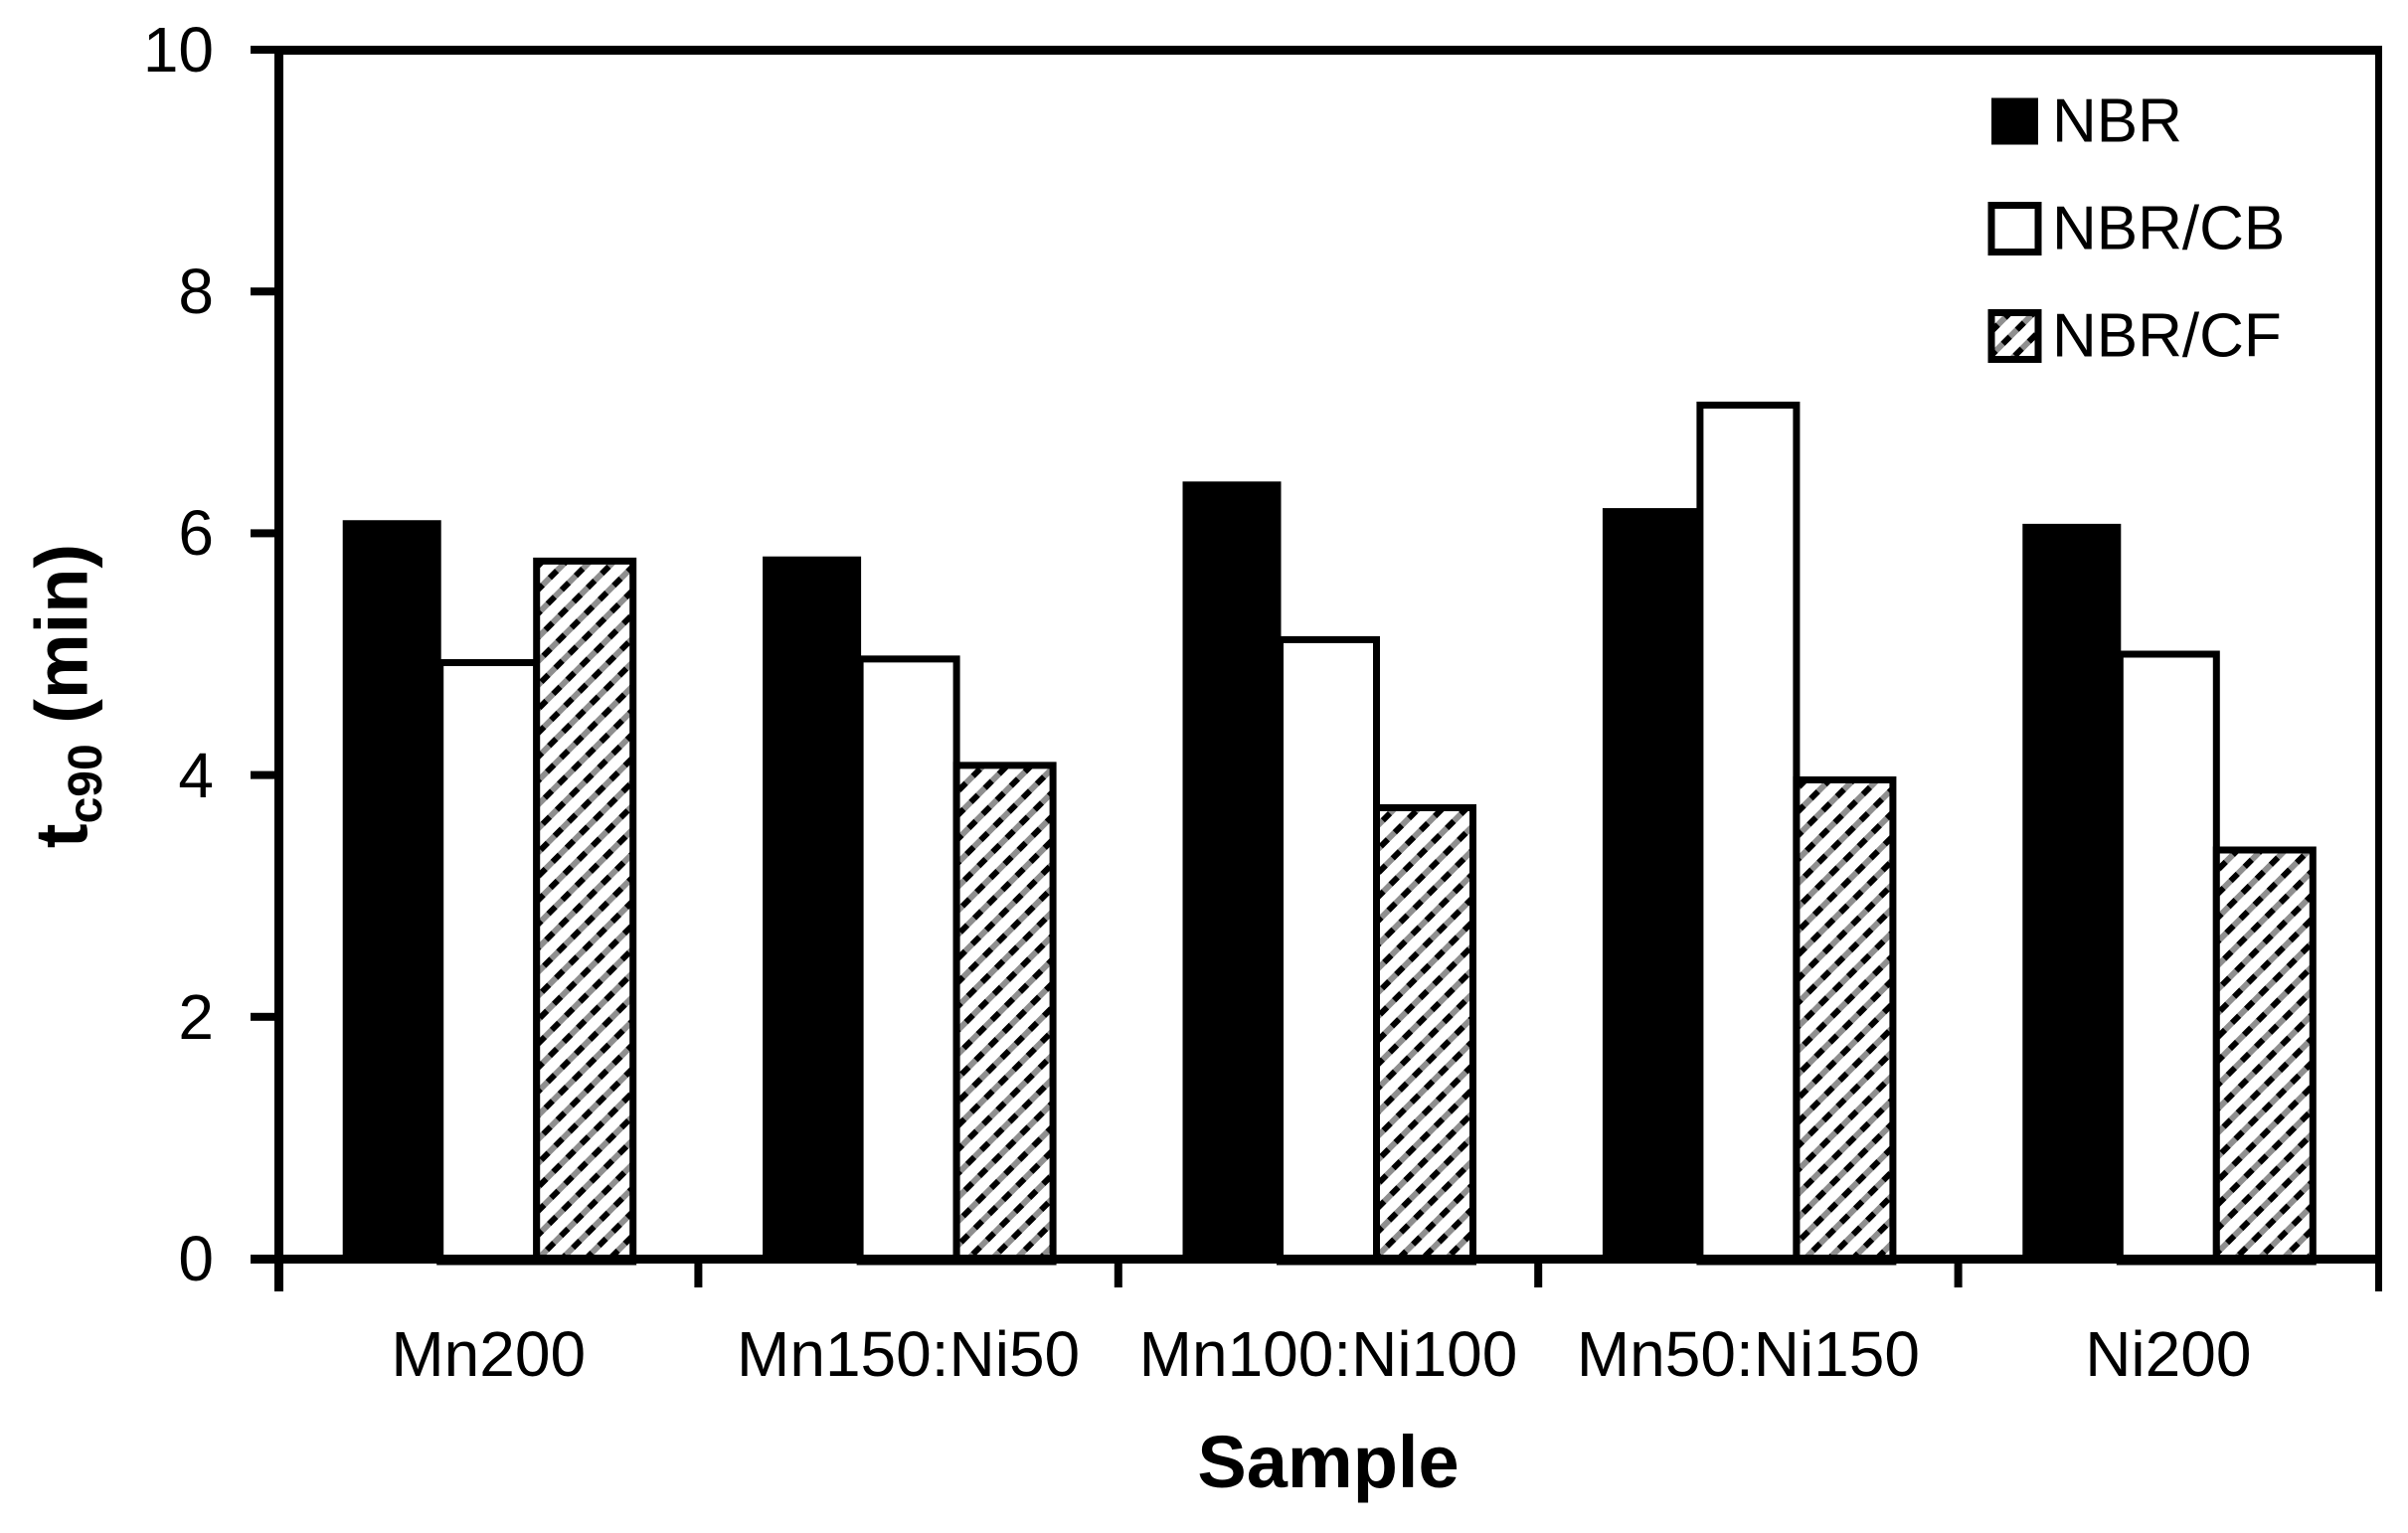  What do you see at coordinates (85, 784) in the screenshot?
I see `y-axis-title-subscript: c90` at bounding box center [85, 784].